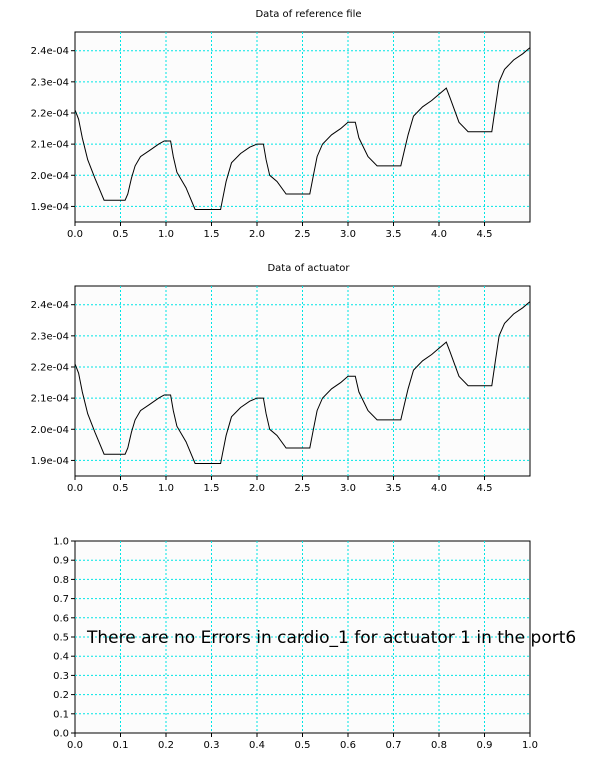 The height and width of the screenshot is (764, 606). What do you see at coordinates (61, 599) in the screenshot?
I see `y-tick-label: 0.7` at bounding box center [61, 599].